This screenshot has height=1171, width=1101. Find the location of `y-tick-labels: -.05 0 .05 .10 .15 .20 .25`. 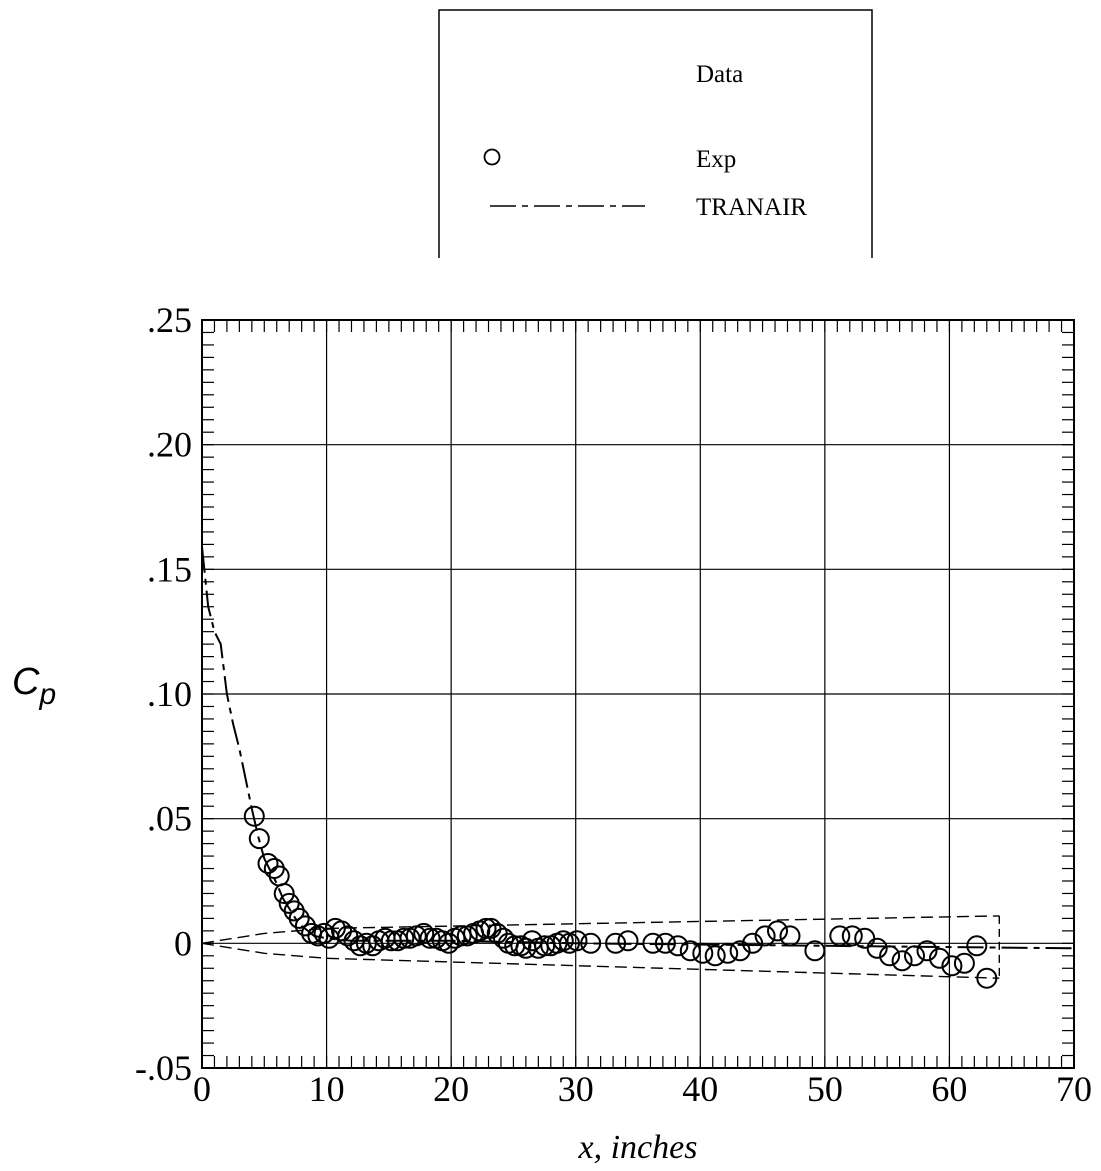

y-tick-labels: -.05 0 .05 .10 .15 .20 .25 is located at coordinates (163, 694).